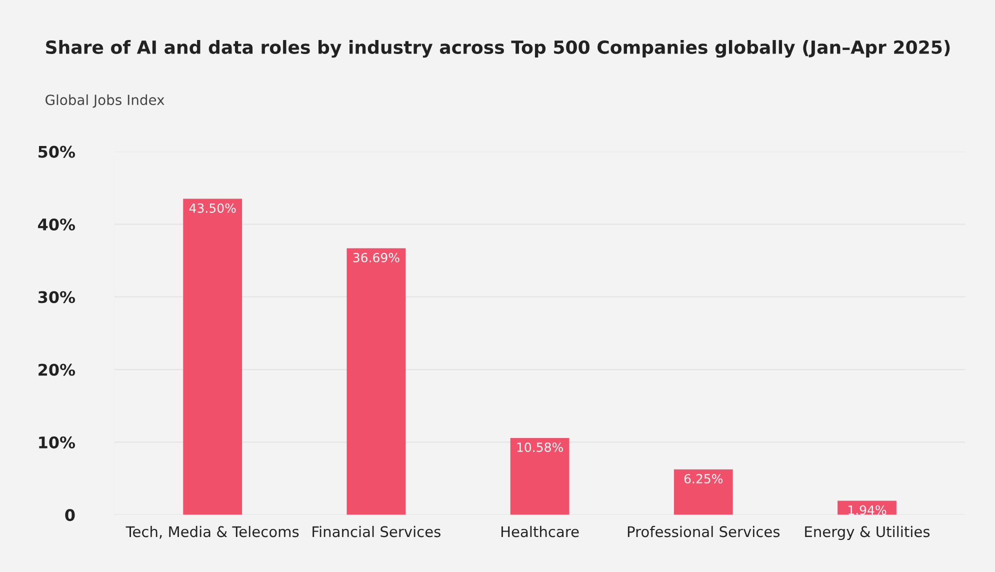  I want to click on chart-subtitle: Global Jobs Index, so click(105, 101).